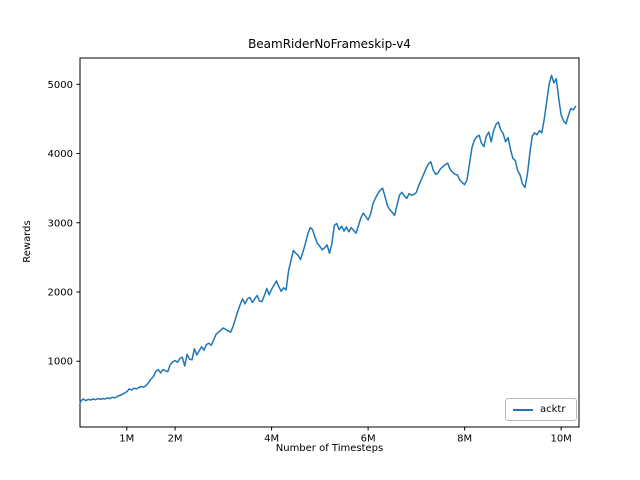  I want to click on x-tick-label: 6M, so click(368, 439).